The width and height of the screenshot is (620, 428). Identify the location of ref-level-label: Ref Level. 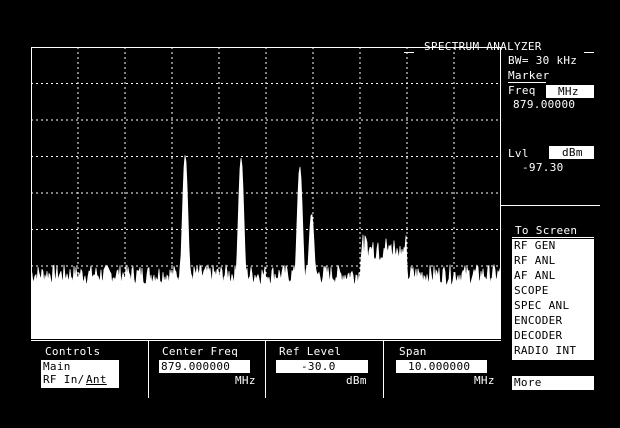
(310, 351).